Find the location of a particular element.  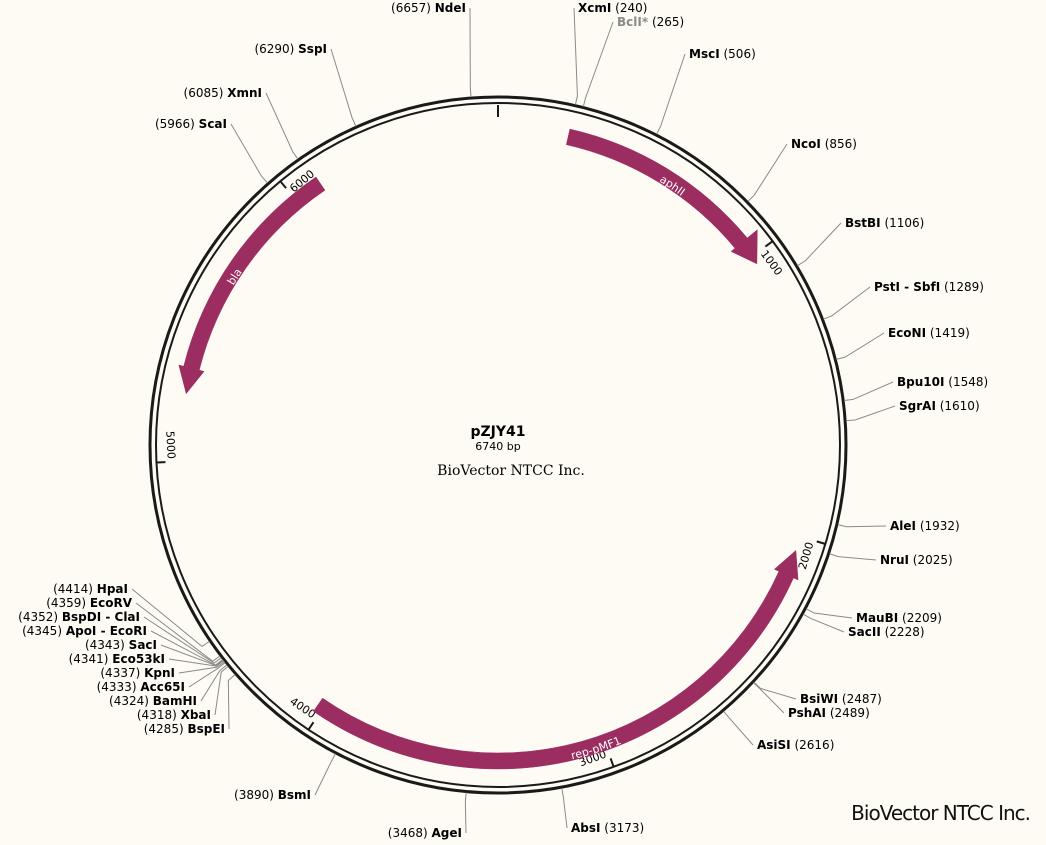

site-name: MauBI is located at coordinates (877, 618).